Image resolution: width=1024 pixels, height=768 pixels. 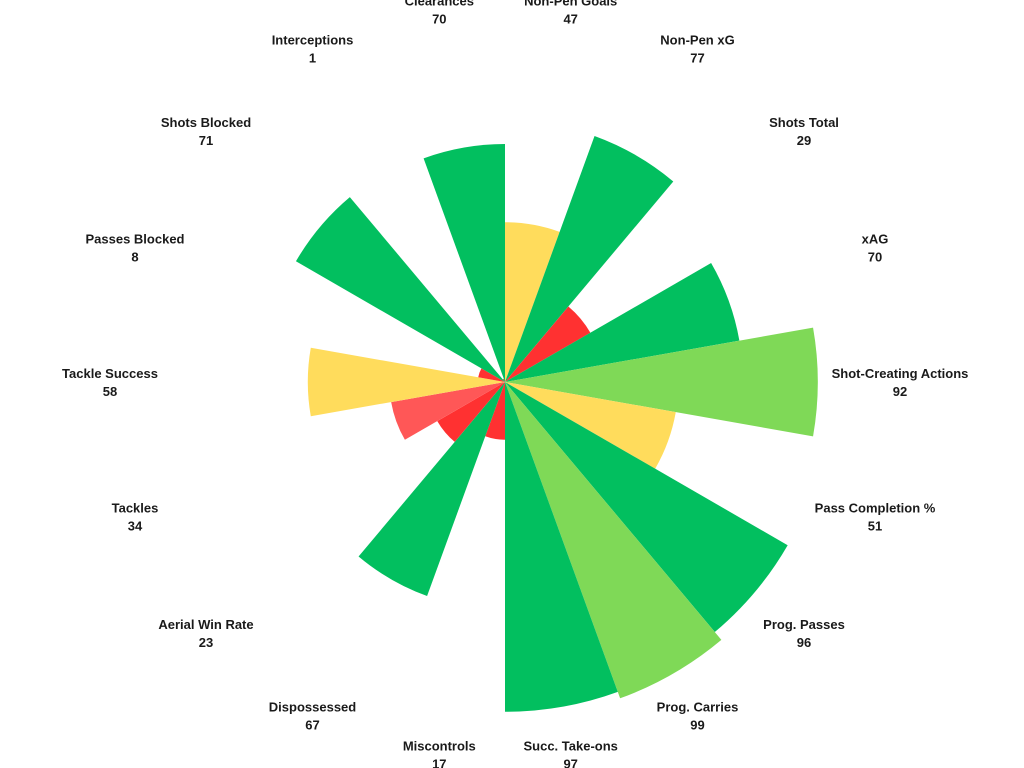 I want to click on slice-value-tackle-success: 58, so click(x=110, y=391).